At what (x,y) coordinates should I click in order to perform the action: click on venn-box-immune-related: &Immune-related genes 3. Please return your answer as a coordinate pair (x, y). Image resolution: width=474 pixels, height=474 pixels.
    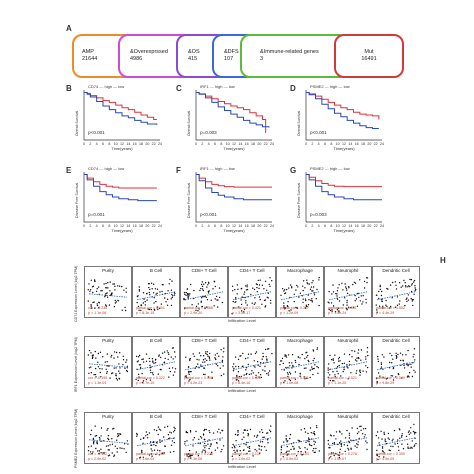
    Looking at the image, I should click on (295, 56).